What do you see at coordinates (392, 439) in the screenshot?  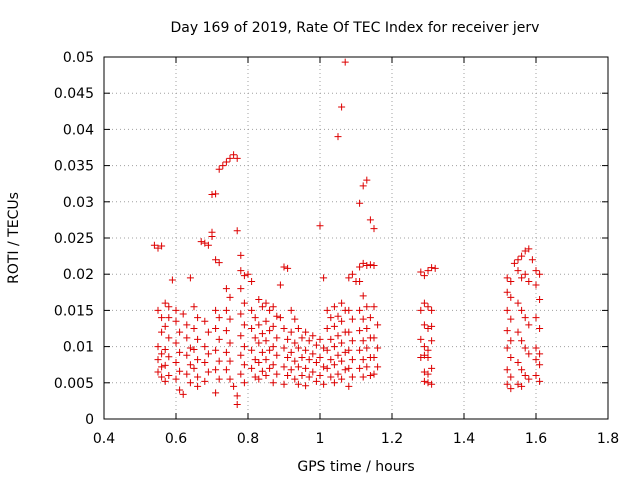 I see `x-tick-label: 1.2` at bounding box center [392, 439].